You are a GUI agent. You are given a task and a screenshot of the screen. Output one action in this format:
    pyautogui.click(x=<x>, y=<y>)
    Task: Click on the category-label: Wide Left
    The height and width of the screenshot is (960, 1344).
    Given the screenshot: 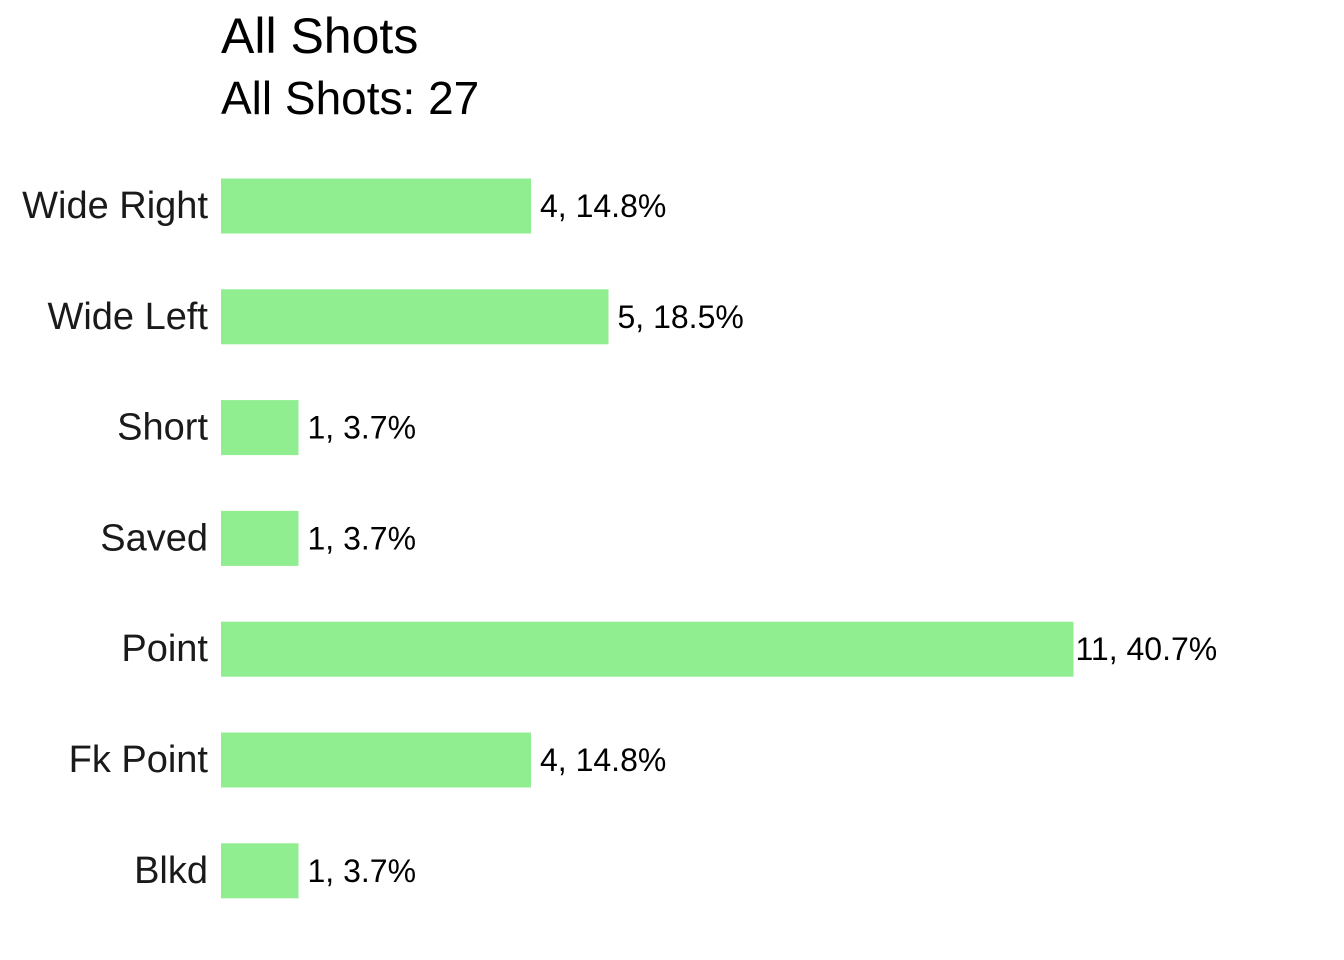 What is the action you would take?
    pyautogui.click(x=127, y=317)
    